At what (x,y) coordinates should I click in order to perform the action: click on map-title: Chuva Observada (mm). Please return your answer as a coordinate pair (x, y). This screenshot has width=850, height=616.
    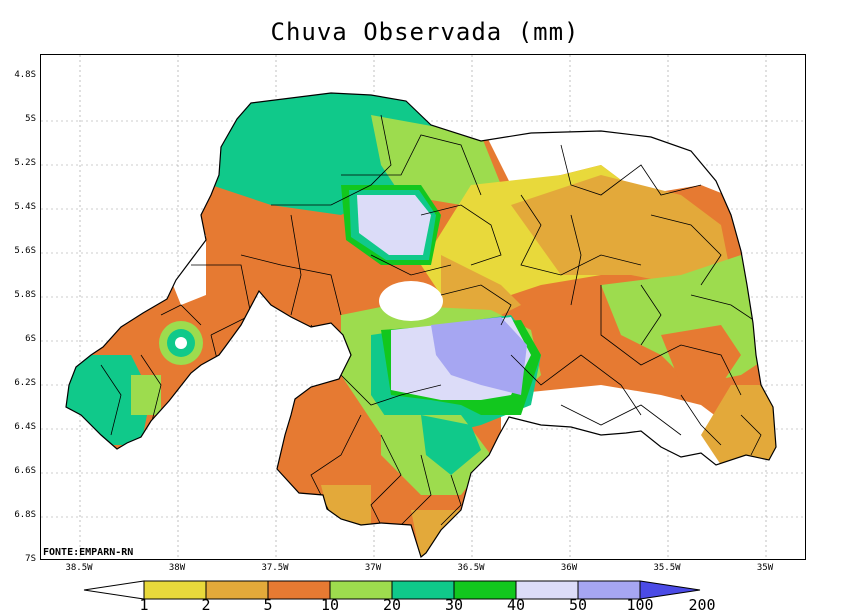
    Looking at the image, I should click on (425, 32).